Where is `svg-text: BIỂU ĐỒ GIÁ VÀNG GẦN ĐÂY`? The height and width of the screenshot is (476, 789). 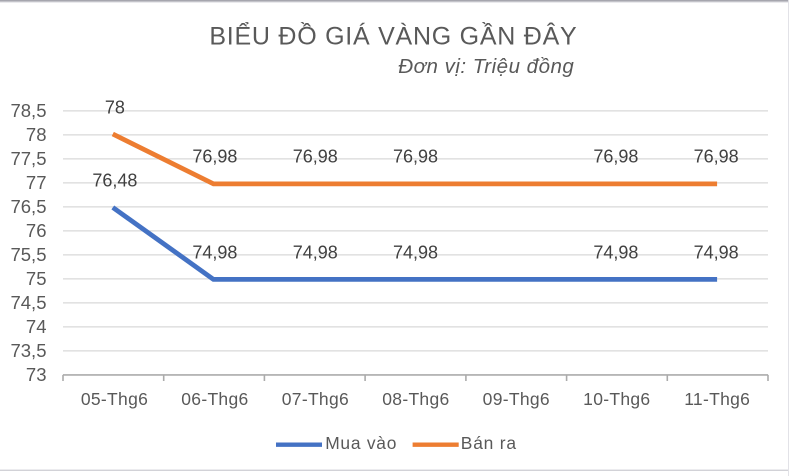 svg-text: BIỂU ĐỒ GIÁ VÀNG GẦN ĐÂY is located at coordinates (393, 36).